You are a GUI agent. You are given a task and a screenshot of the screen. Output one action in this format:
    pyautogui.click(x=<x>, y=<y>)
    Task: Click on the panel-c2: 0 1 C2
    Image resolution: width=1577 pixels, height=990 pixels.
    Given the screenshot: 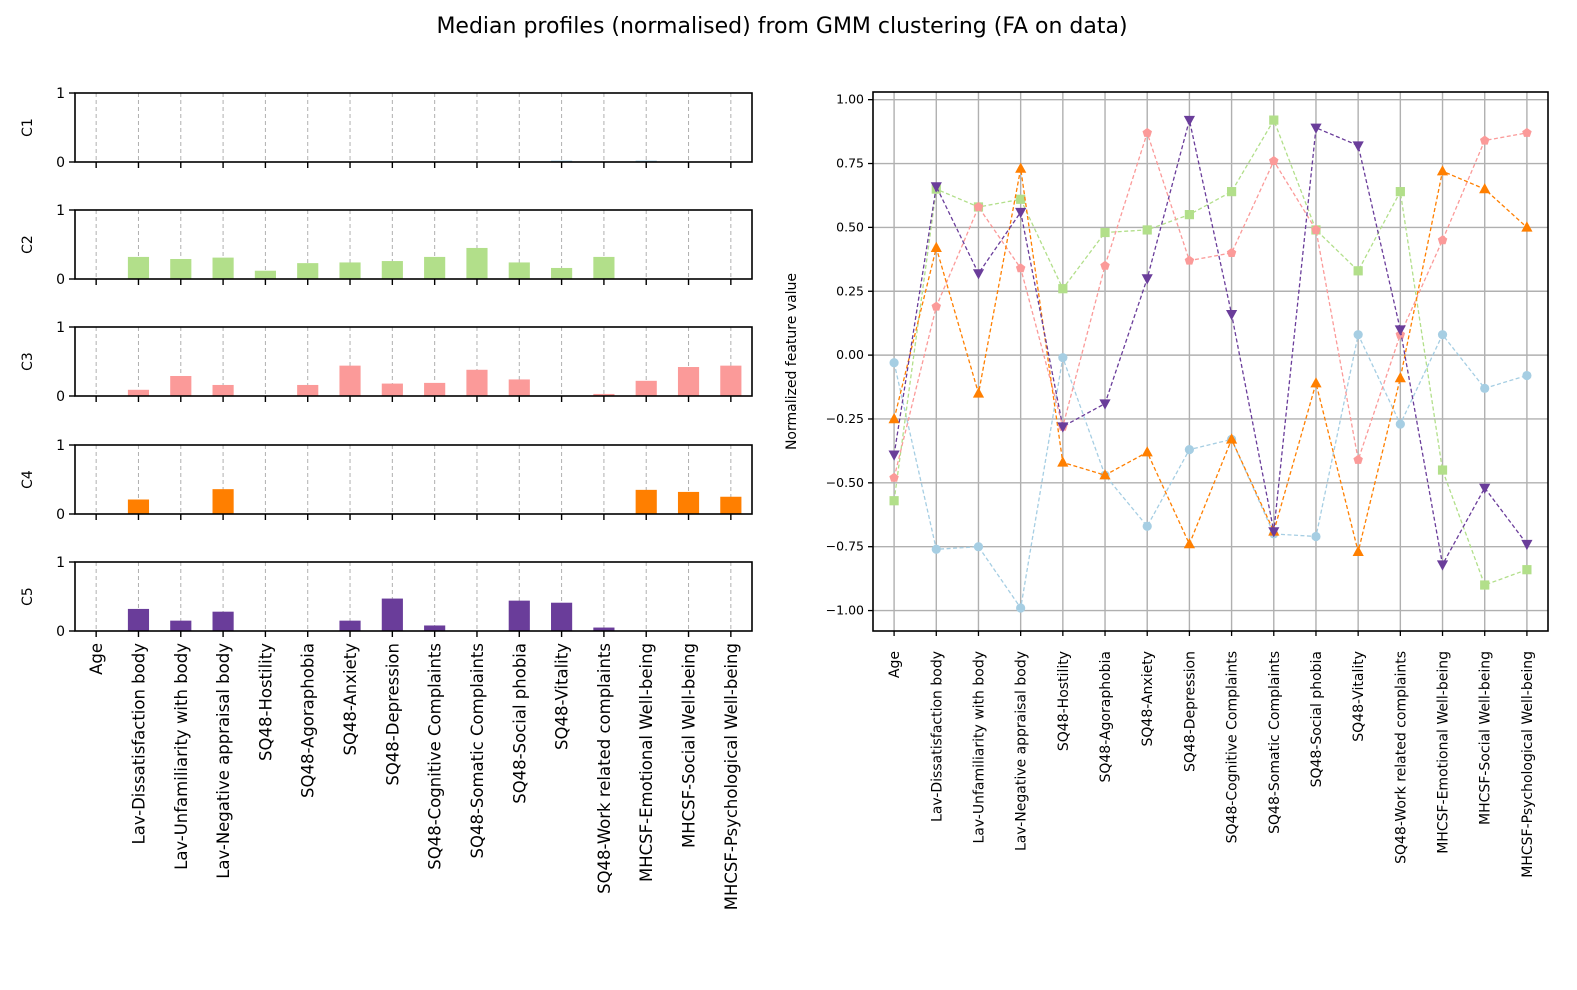 What is the action you would take?
    pyautogui.click(x=386, y=245)
    